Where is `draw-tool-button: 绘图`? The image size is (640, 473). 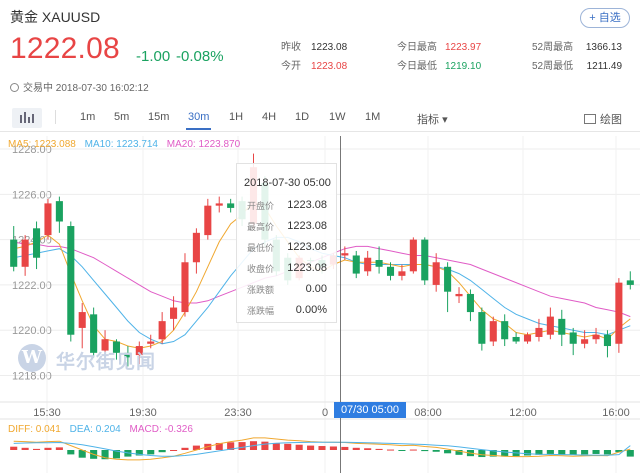 draw-tool-button: 绘图 is located at coordinates (603, 119).